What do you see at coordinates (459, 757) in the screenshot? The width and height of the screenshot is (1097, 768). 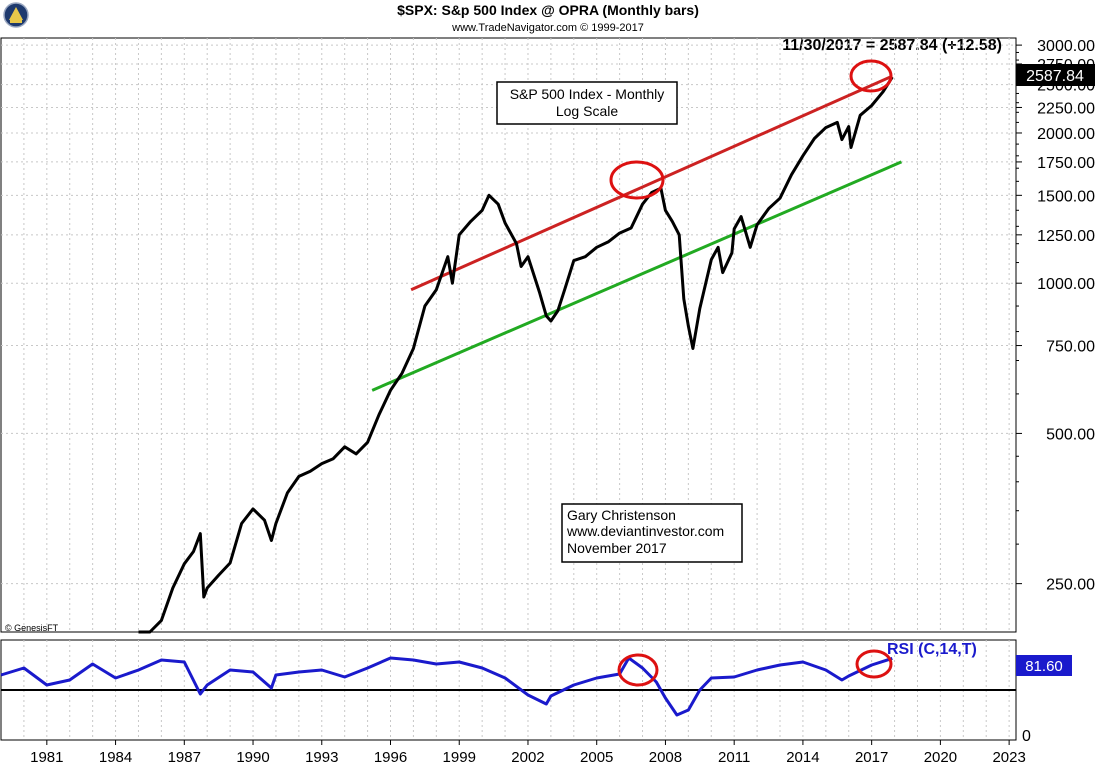 I see `x-tick-label: 1999` at bounding box center [459, 757].